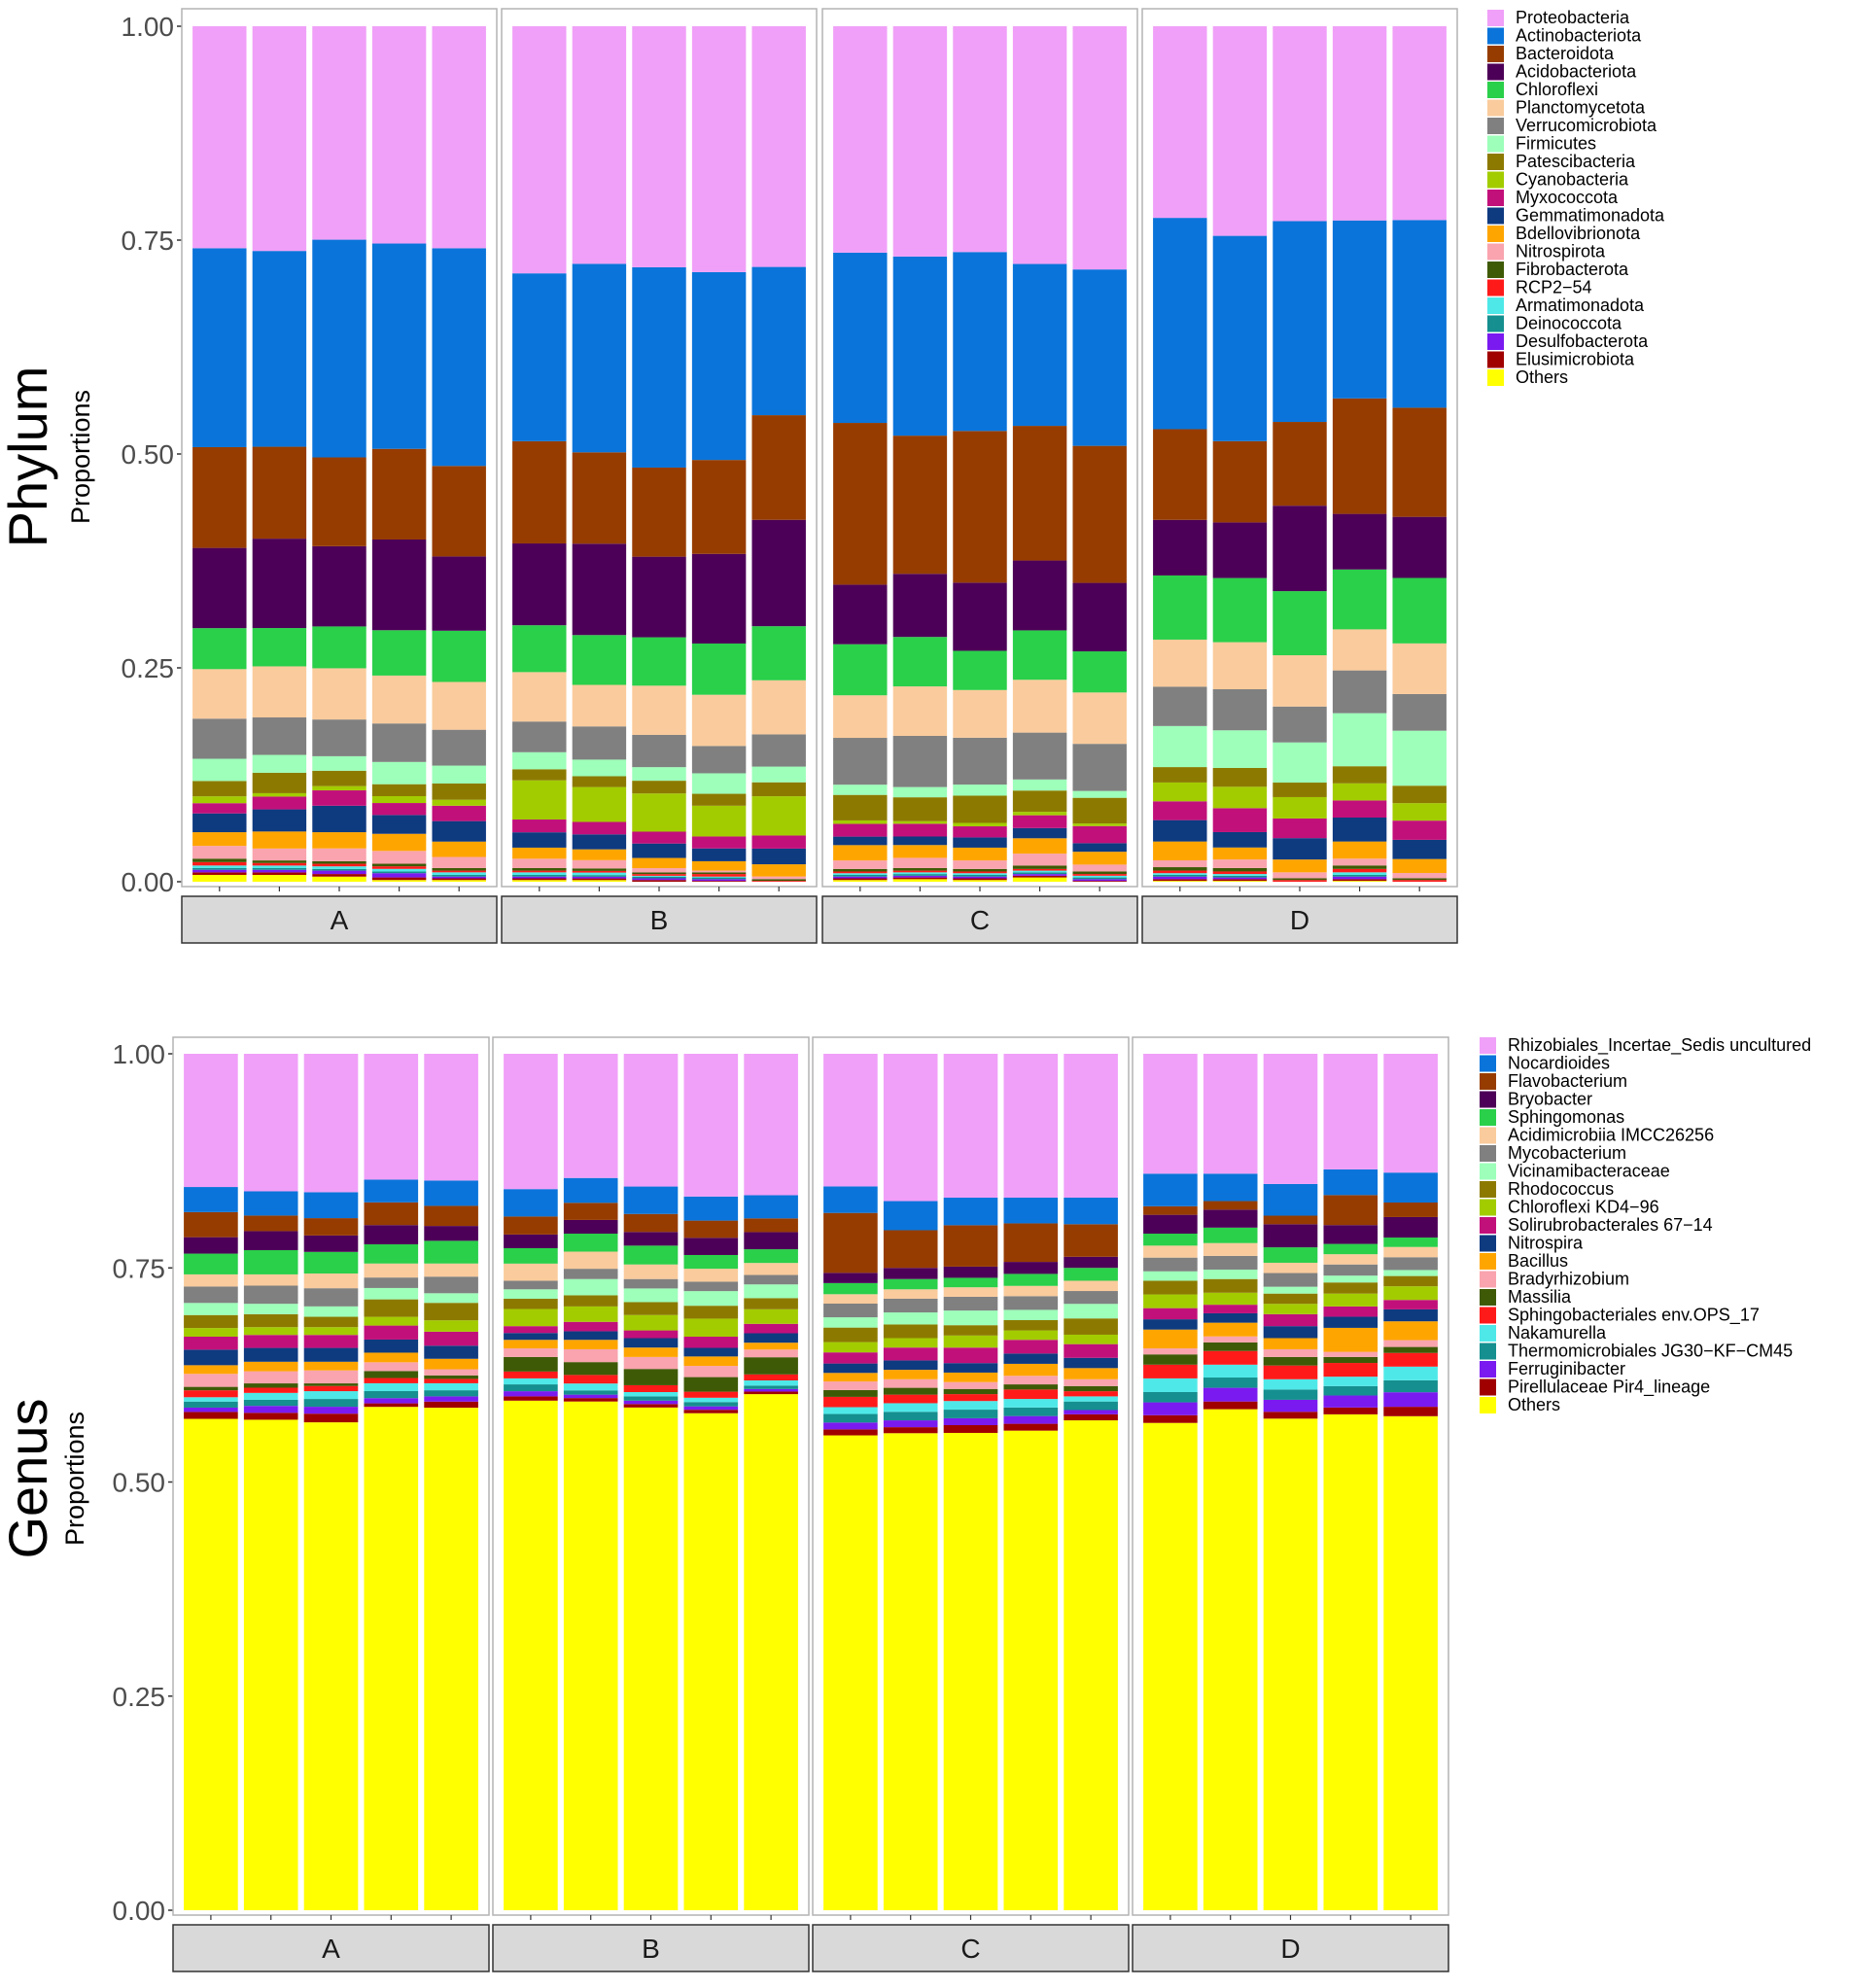  What do you see at coordinates (1419, 547) in the screenshot?
I see `phylum-segment-acidobacteriota` at bounding box center [1419, 547].